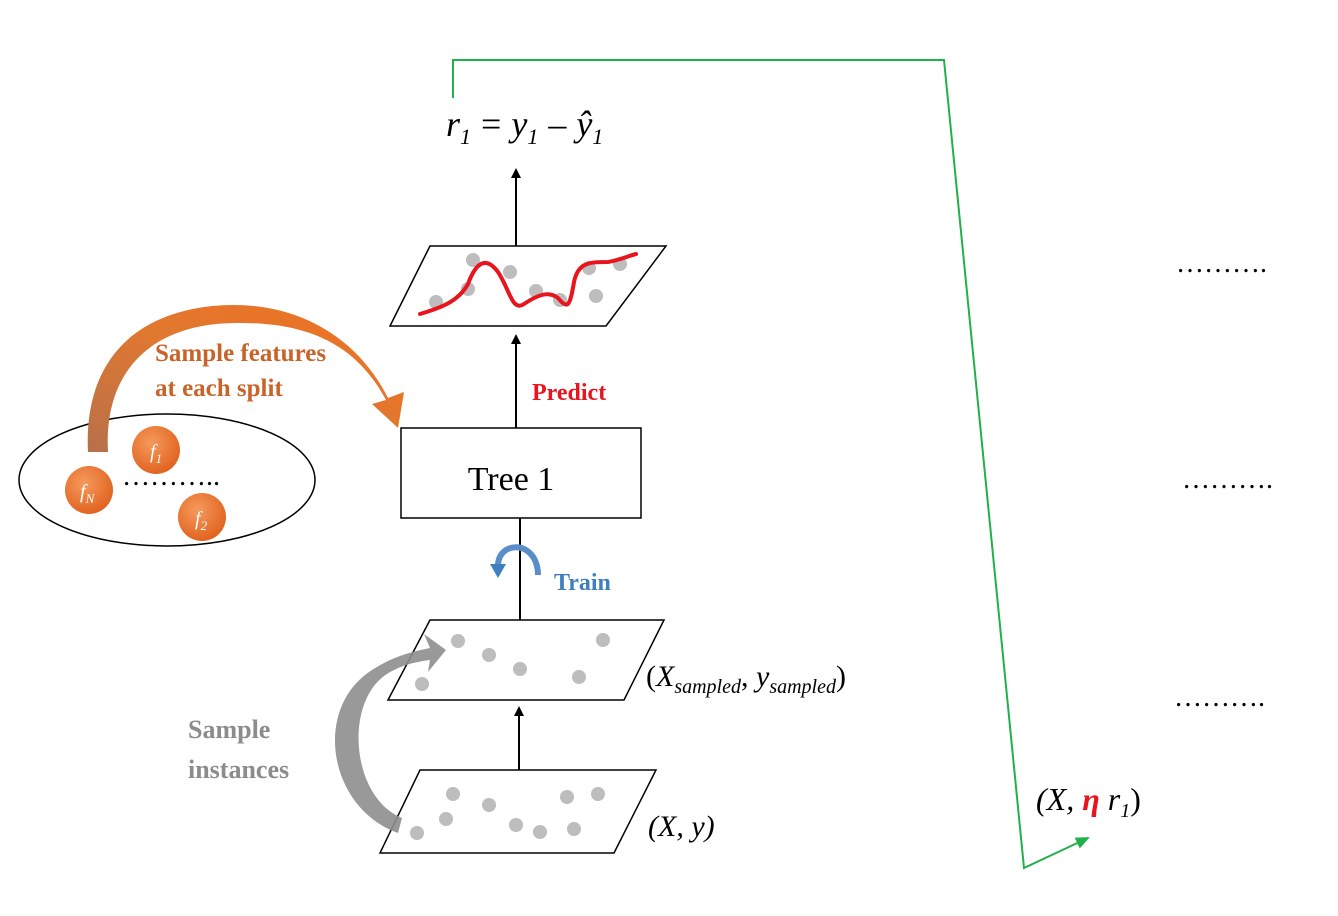  What do you see at coordinates (243, 371) in the screenshot?
I see `sample-features-label: Sample features at each split` at bounding box center [243, 371].